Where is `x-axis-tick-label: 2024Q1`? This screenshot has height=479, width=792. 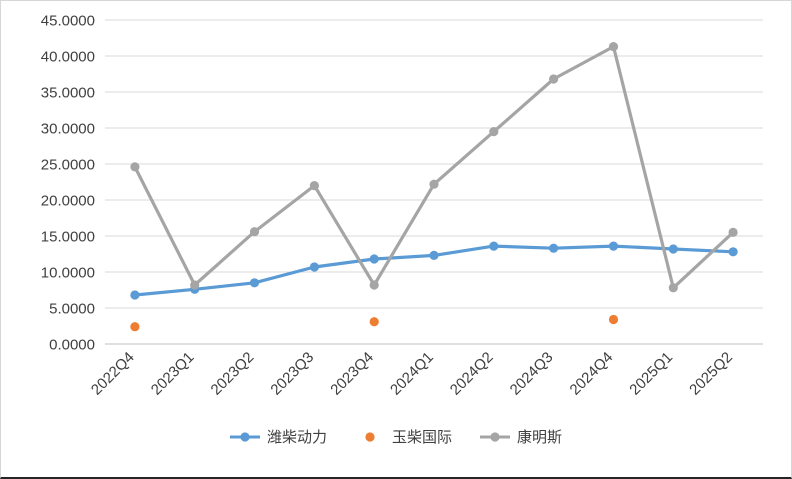 x-axis-tick-label: 2024Q1 is located at coordinates (412, 374).